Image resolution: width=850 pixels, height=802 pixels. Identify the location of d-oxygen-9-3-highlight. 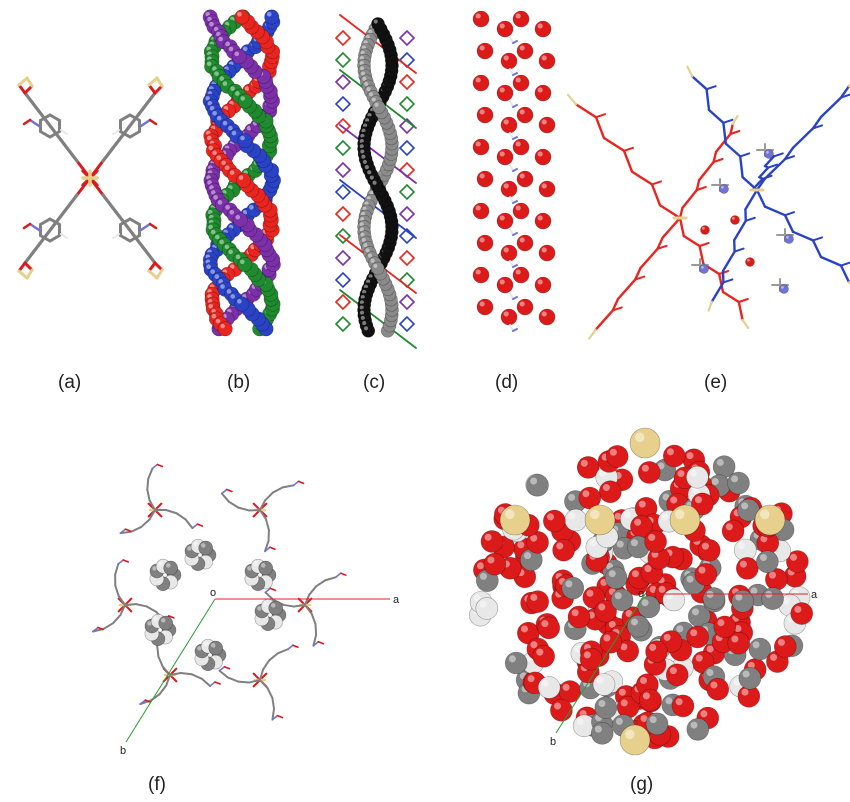
(544, 314).